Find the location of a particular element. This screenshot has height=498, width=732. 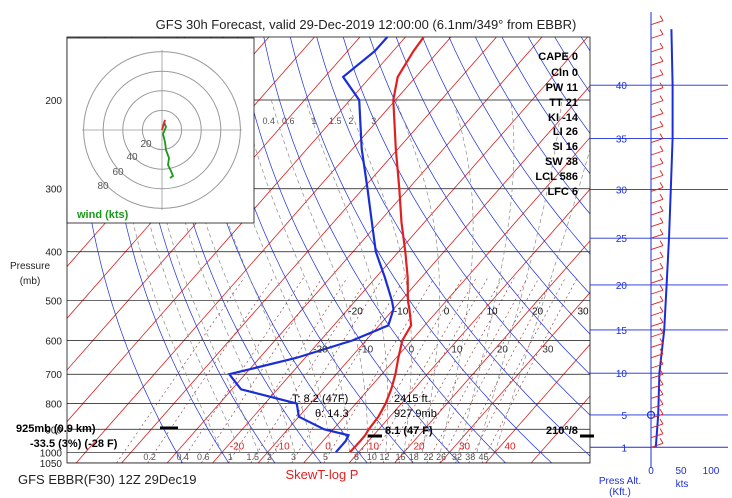

altitude-axis-label: Press Alt. is located at coordinates (620, 481).